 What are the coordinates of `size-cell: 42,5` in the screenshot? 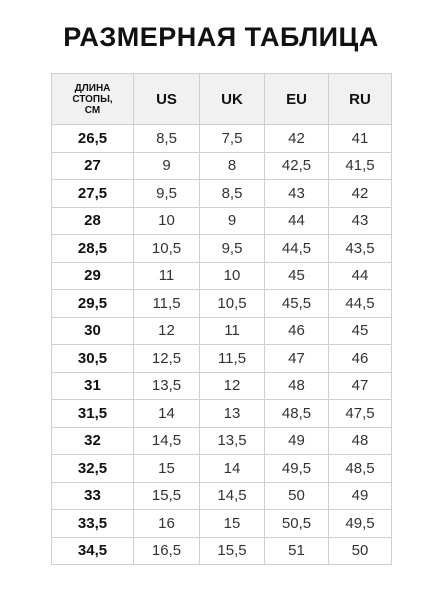 It's located at (296, 165).